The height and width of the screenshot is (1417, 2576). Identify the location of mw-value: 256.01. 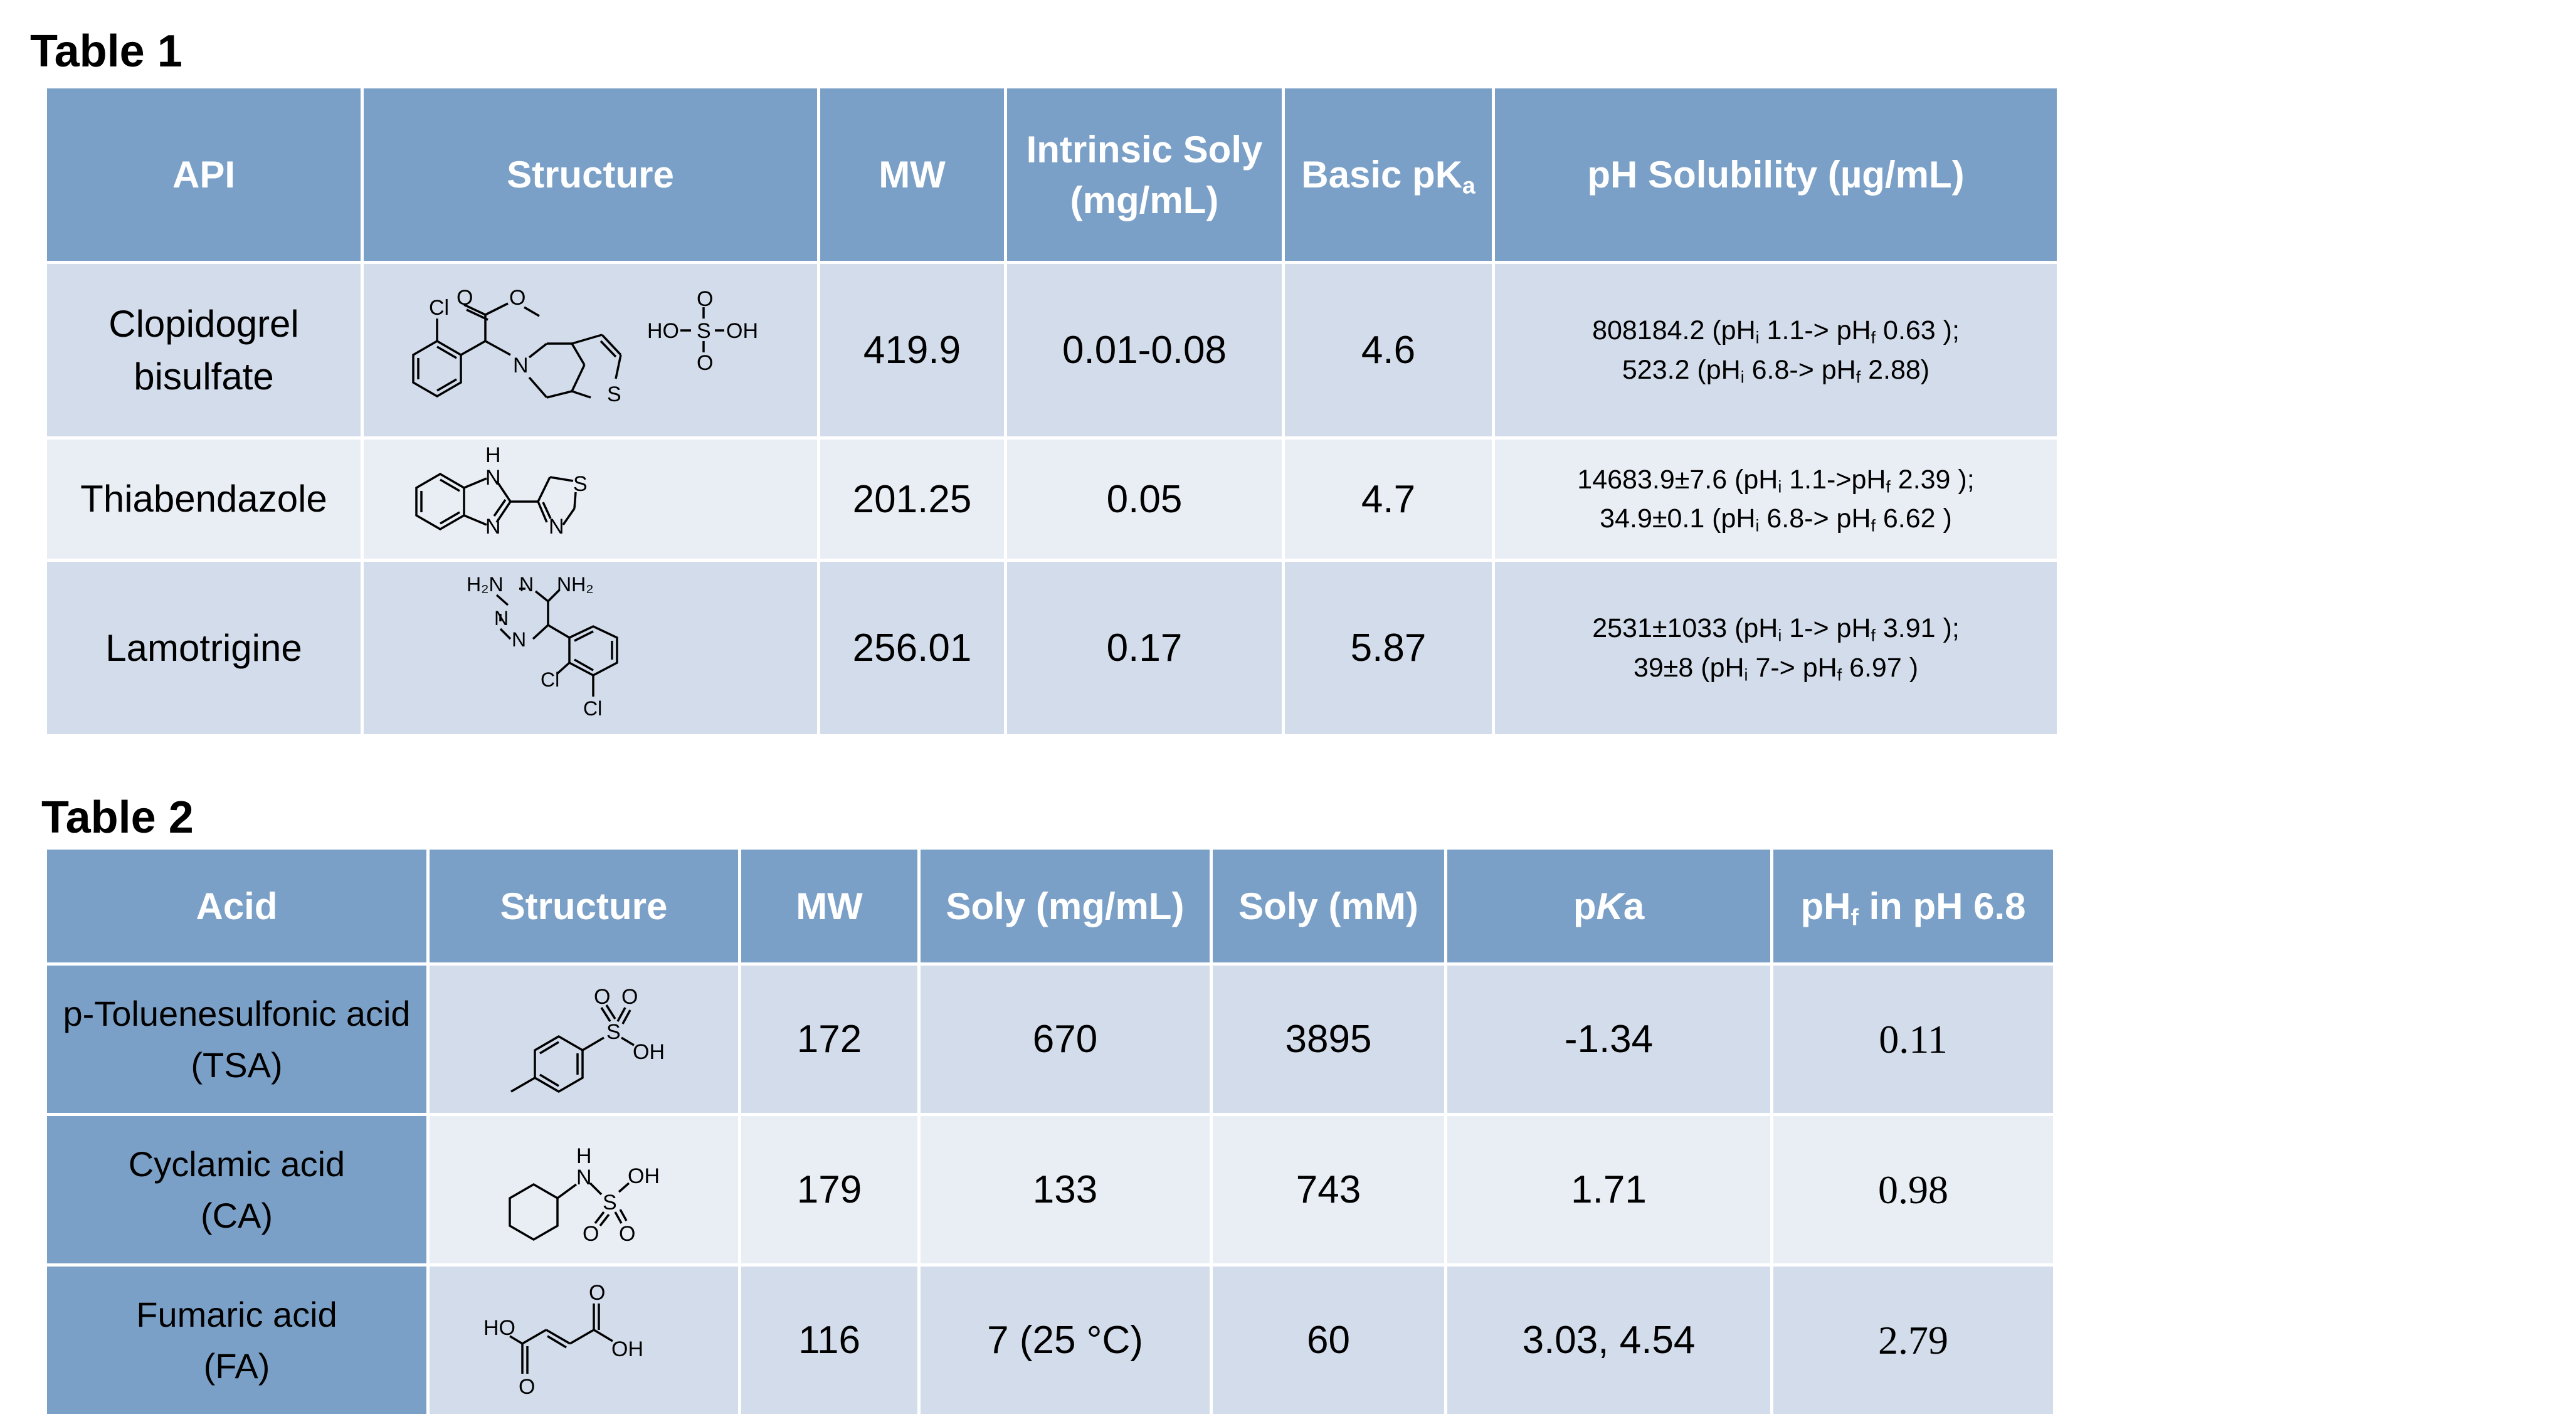
(912, 648).